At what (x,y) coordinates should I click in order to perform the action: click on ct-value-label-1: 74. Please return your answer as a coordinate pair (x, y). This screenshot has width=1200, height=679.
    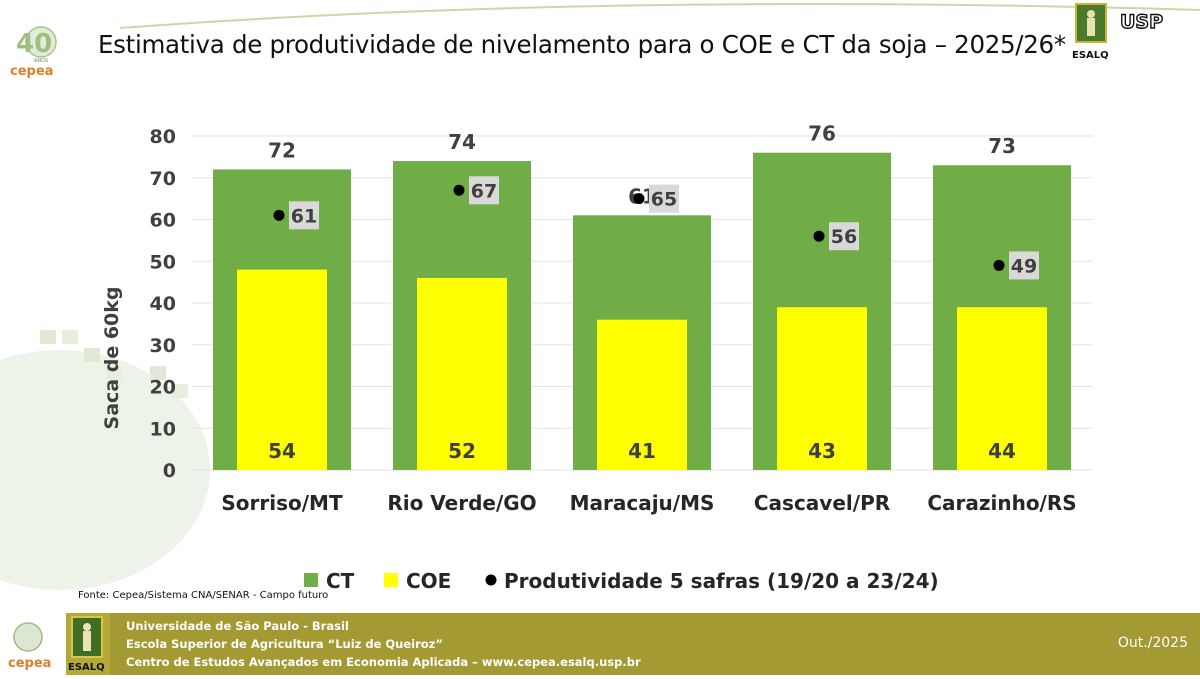
    Looking at the image, I should click on (462, 142).